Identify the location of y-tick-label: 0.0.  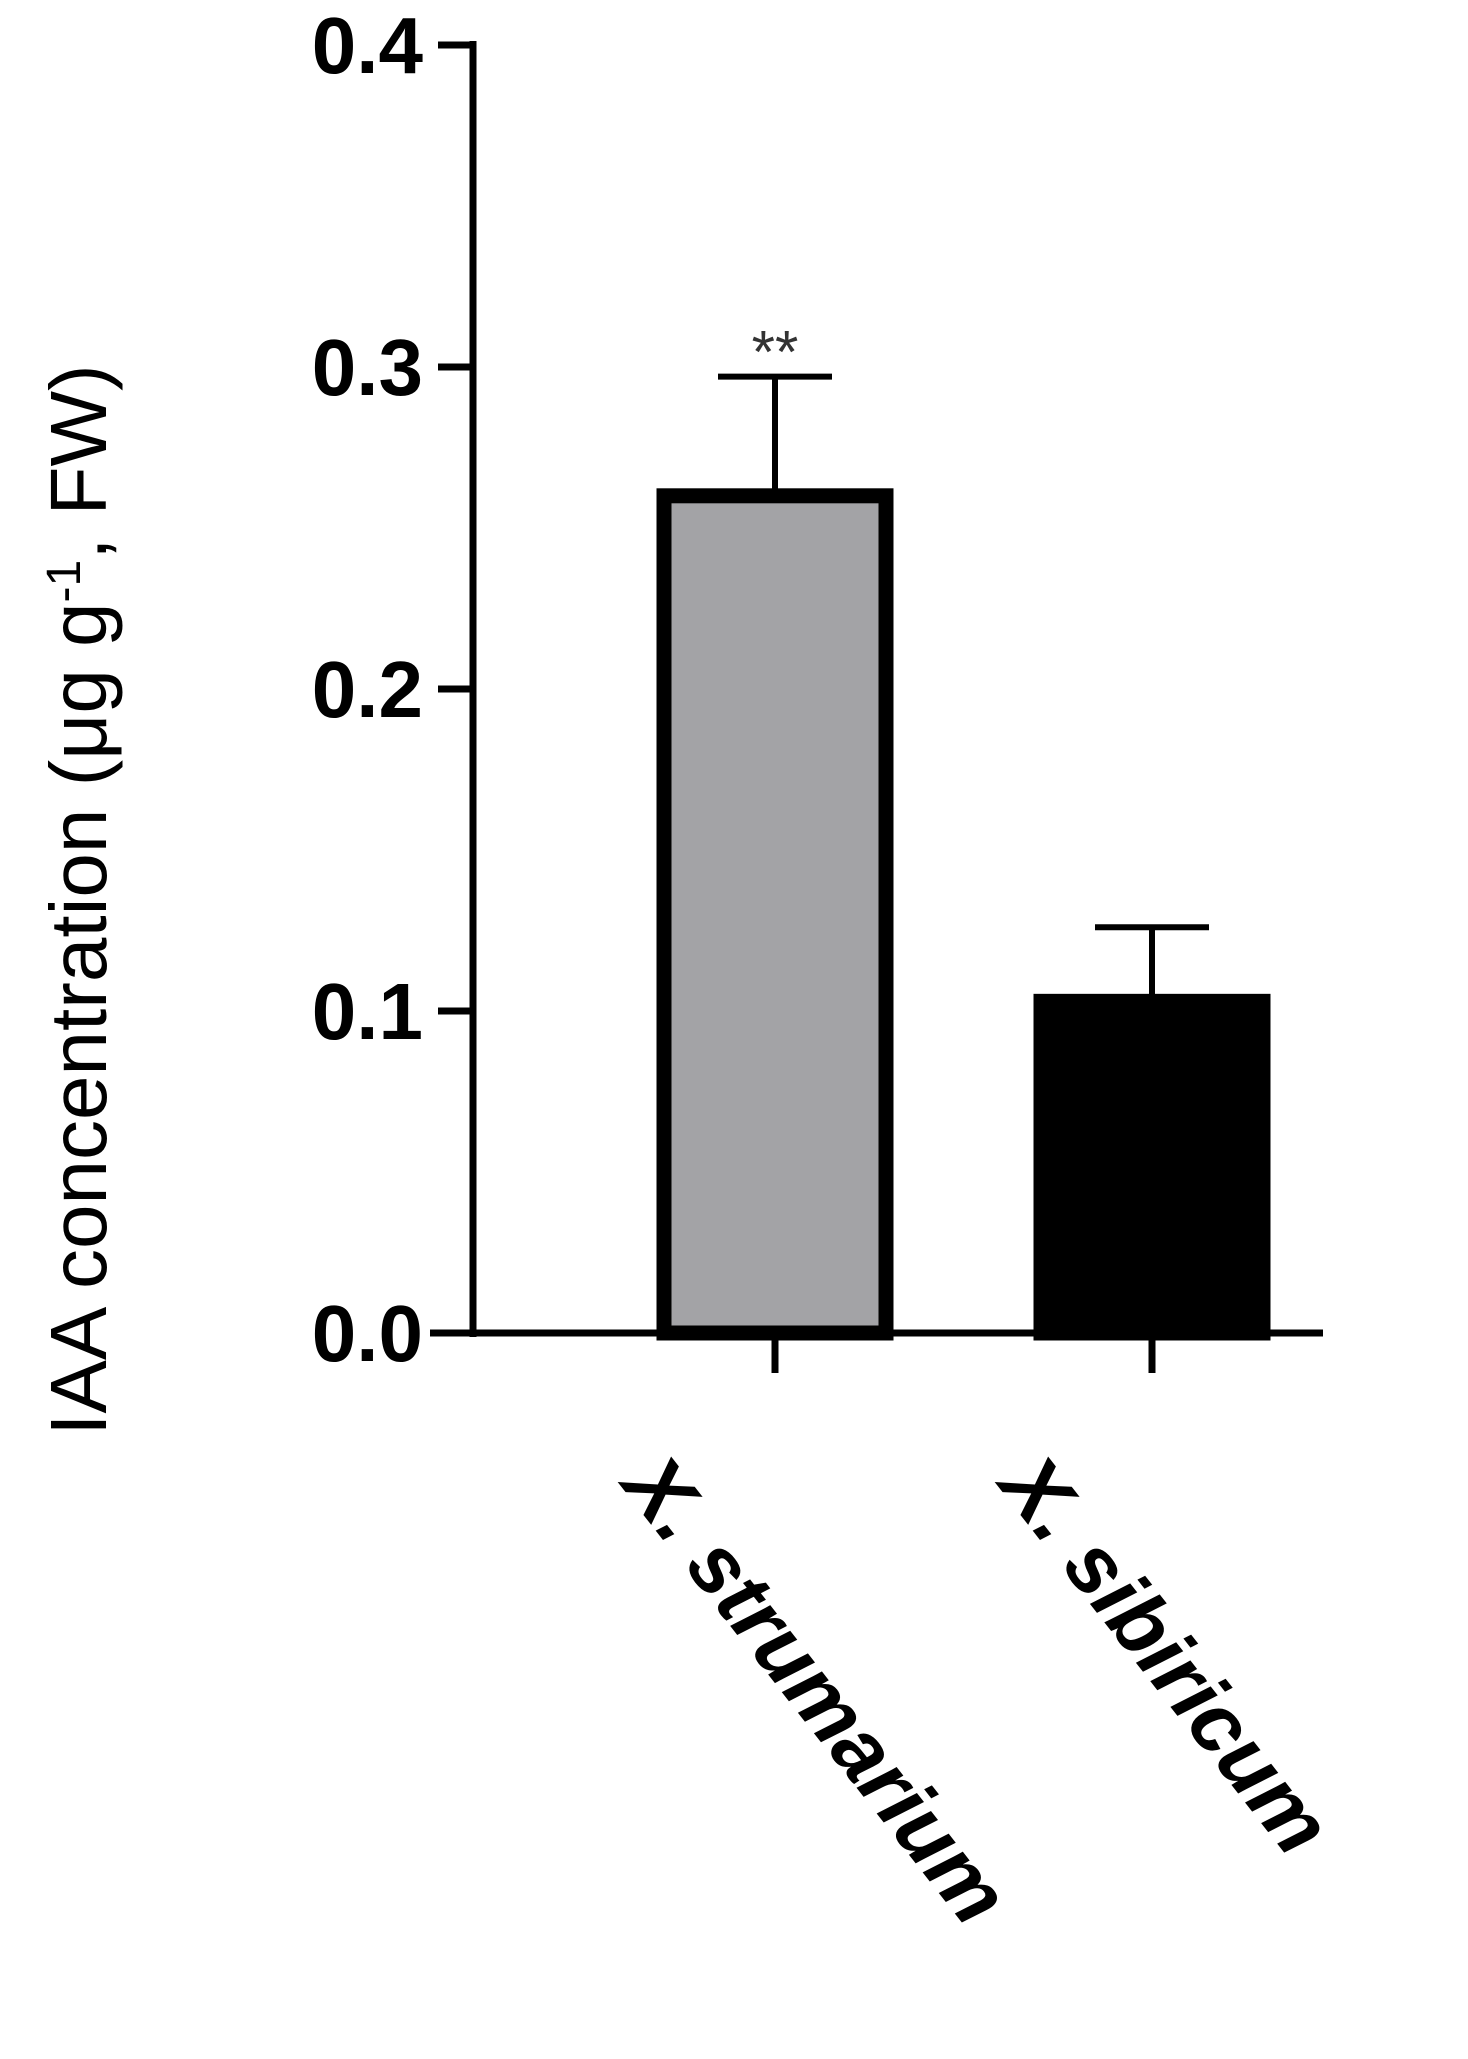
(367, 1333).